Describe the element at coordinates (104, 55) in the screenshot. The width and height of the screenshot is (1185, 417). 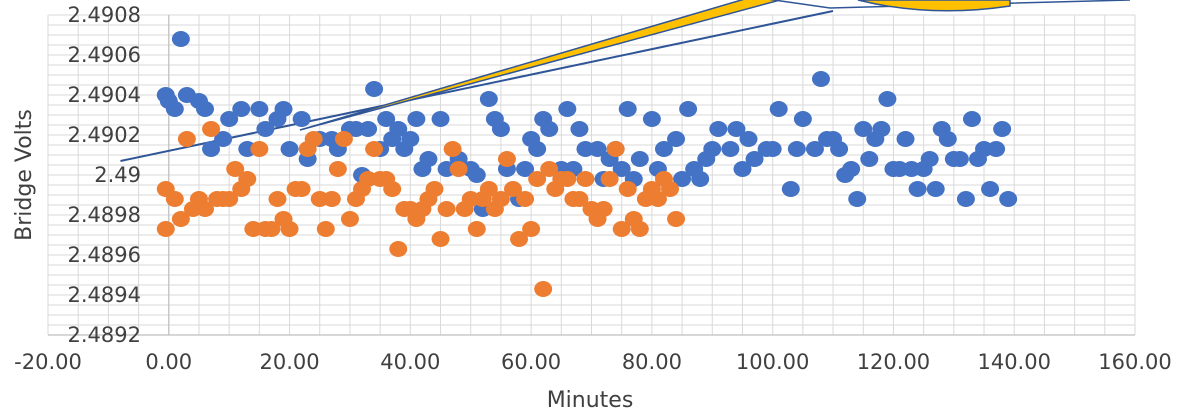
I see `y-tick-label: 2.4906` at that location.